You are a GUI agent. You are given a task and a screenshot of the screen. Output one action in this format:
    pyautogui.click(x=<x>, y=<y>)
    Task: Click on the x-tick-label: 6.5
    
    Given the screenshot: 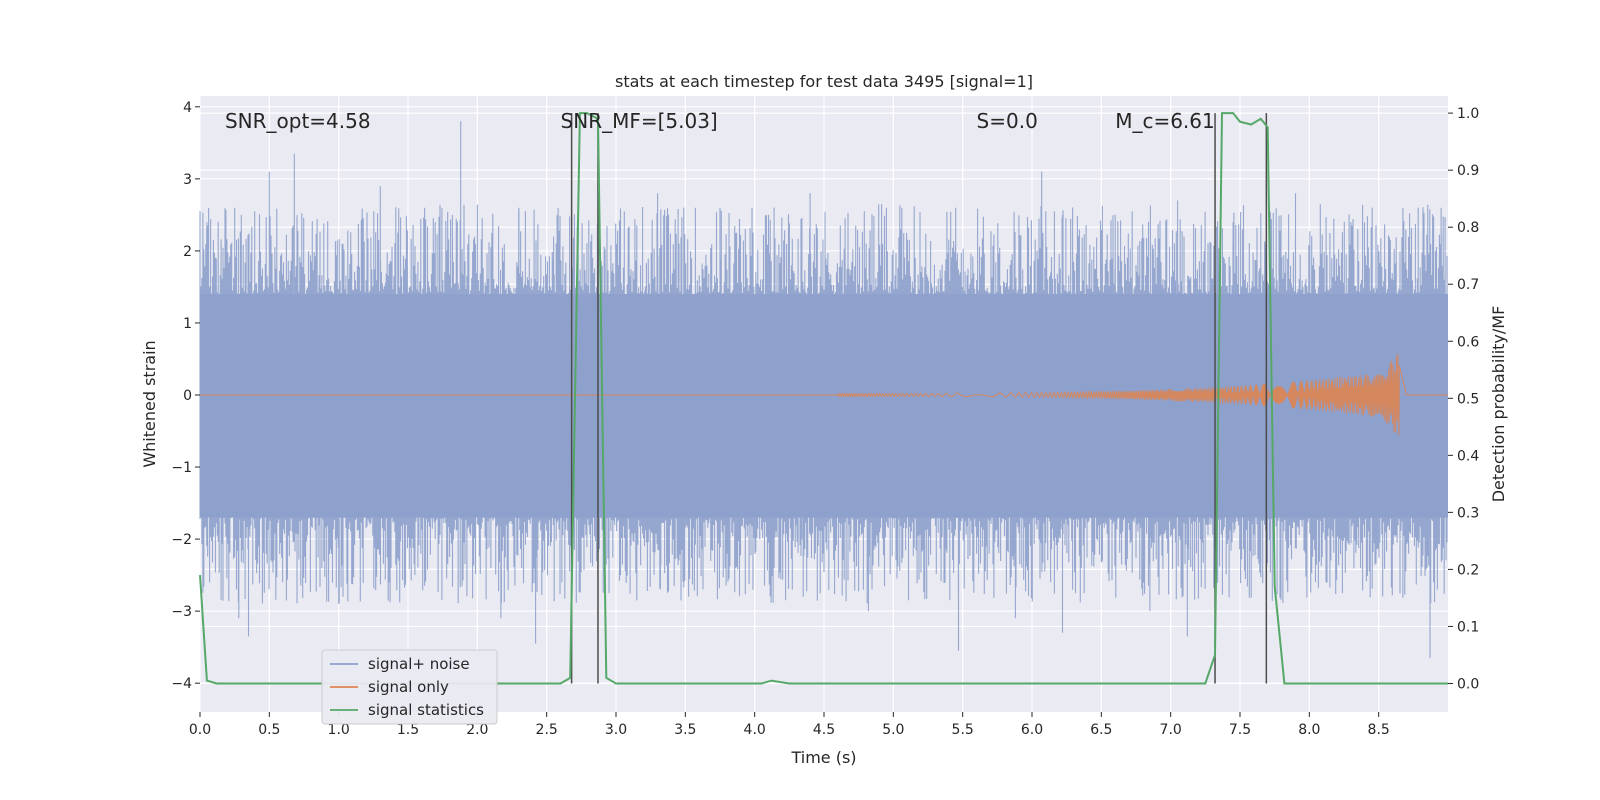 What is the action you would take?
    pyautogui.click(x=1101, y=730)
    